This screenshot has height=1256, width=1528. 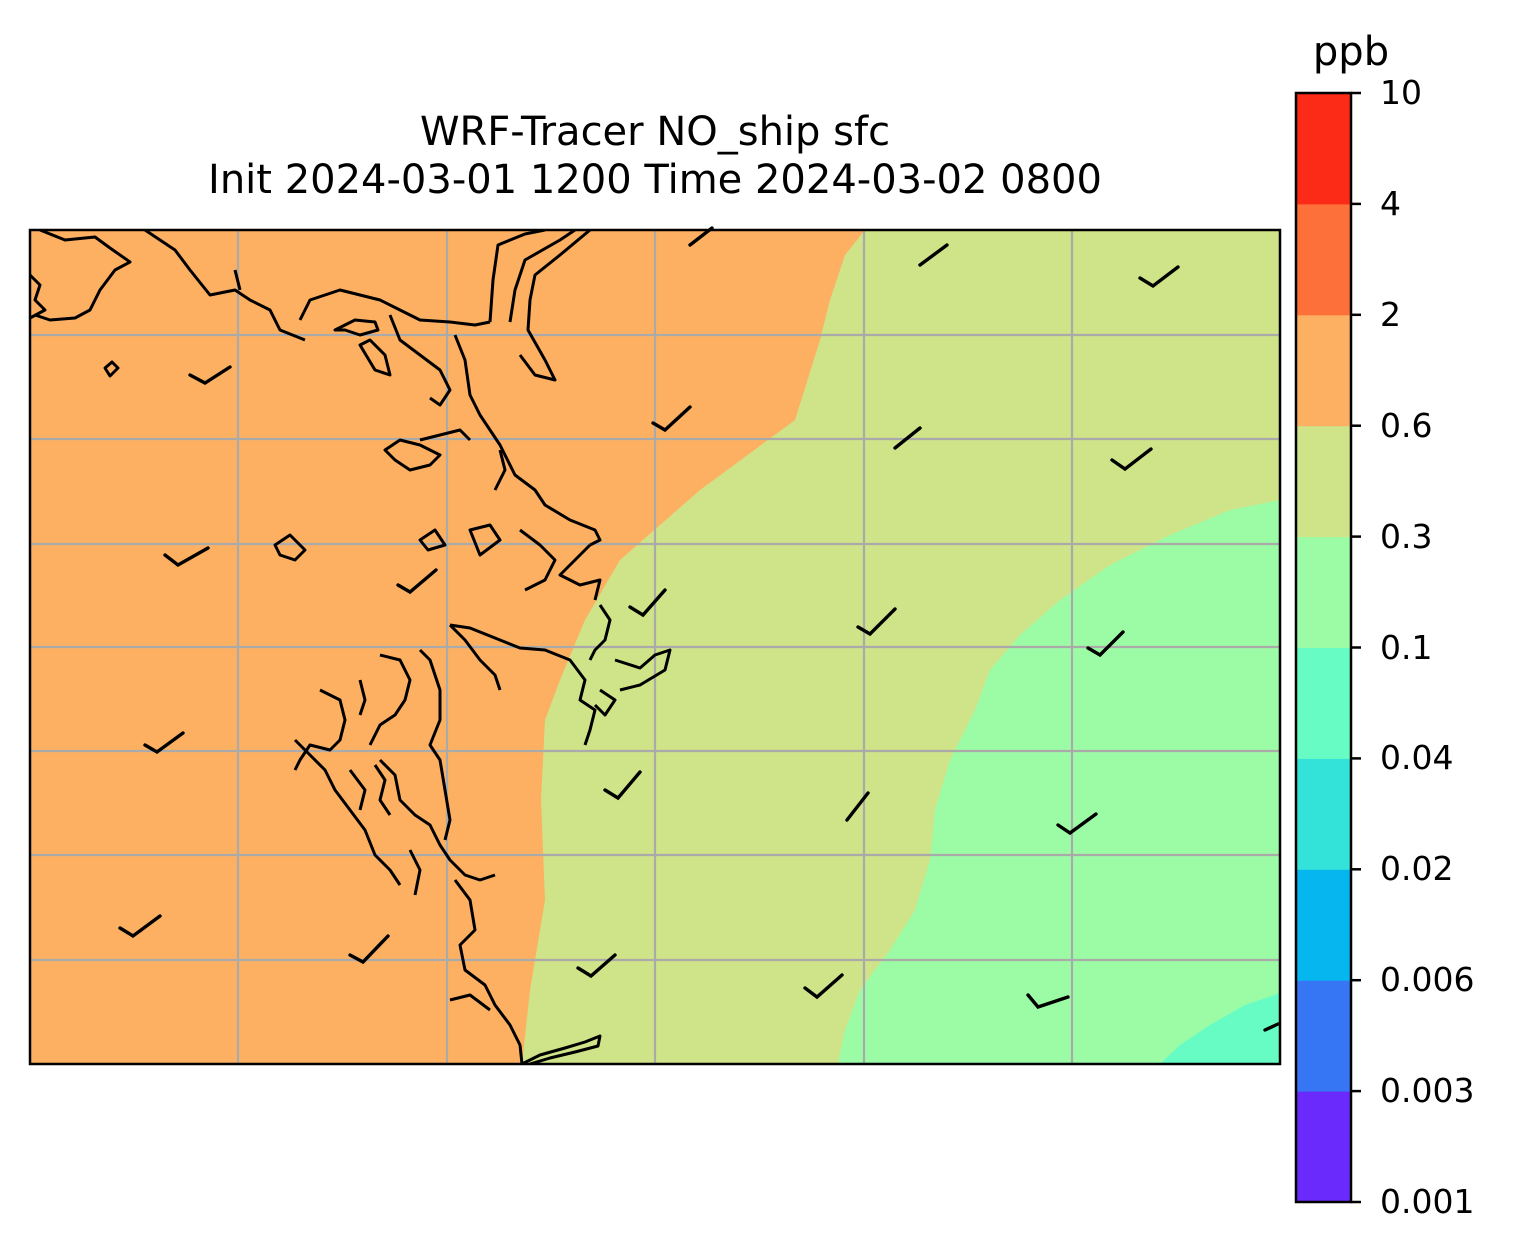 I want to click on colorbar-tick-label: 0.003, so click(x=1427, y=1091).